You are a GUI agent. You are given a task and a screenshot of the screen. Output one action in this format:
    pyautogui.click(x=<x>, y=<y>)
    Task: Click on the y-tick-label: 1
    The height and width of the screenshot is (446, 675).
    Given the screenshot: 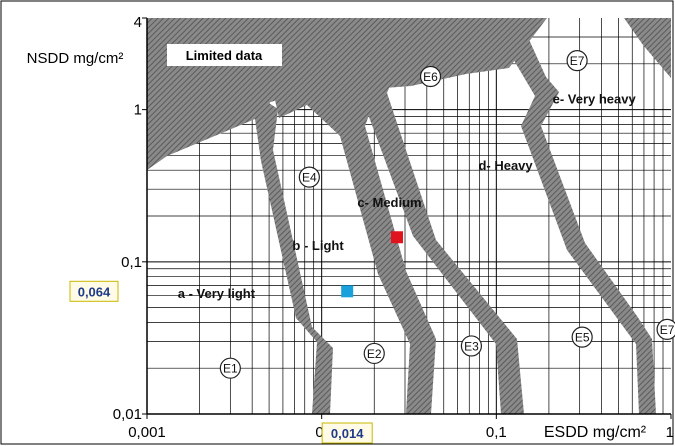 What is the action you would take?
    pyautogui.click(x=138, y=110)
    